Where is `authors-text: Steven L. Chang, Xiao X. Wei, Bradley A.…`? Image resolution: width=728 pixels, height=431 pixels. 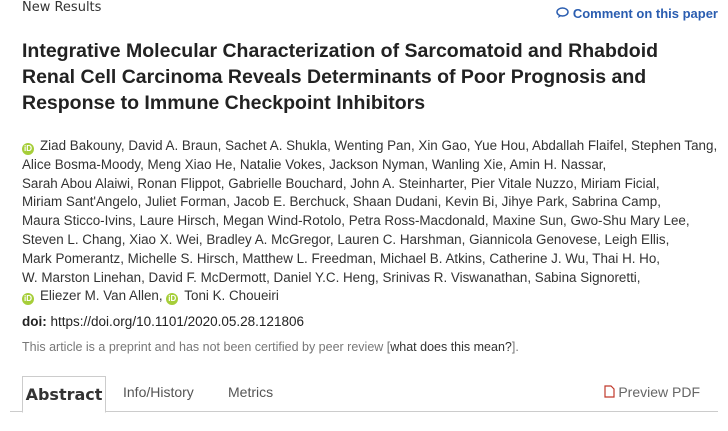 authors-text: Steven L. Chang, Xiao X. Wei, Bradley A.… is located at coordinates (346, 239).